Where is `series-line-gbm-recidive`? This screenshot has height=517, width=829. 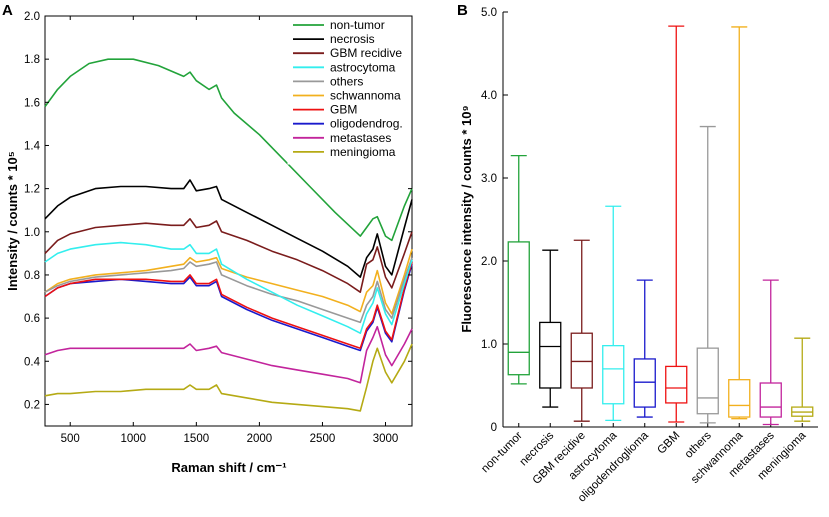 series-line-gbm-recidive is located at coordinates (228, 256).